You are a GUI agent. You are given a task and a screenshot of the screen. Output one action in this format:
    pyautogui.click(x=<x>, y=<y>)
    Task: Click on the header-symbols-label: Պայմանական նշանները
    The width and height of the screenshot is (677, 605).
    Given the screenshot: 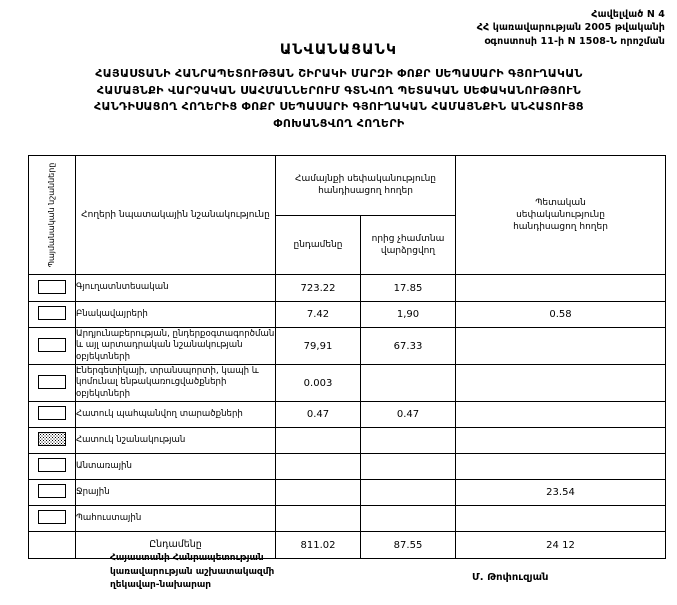 What is the action you would take?
    pyautogui.click(x=51, y=215)
    